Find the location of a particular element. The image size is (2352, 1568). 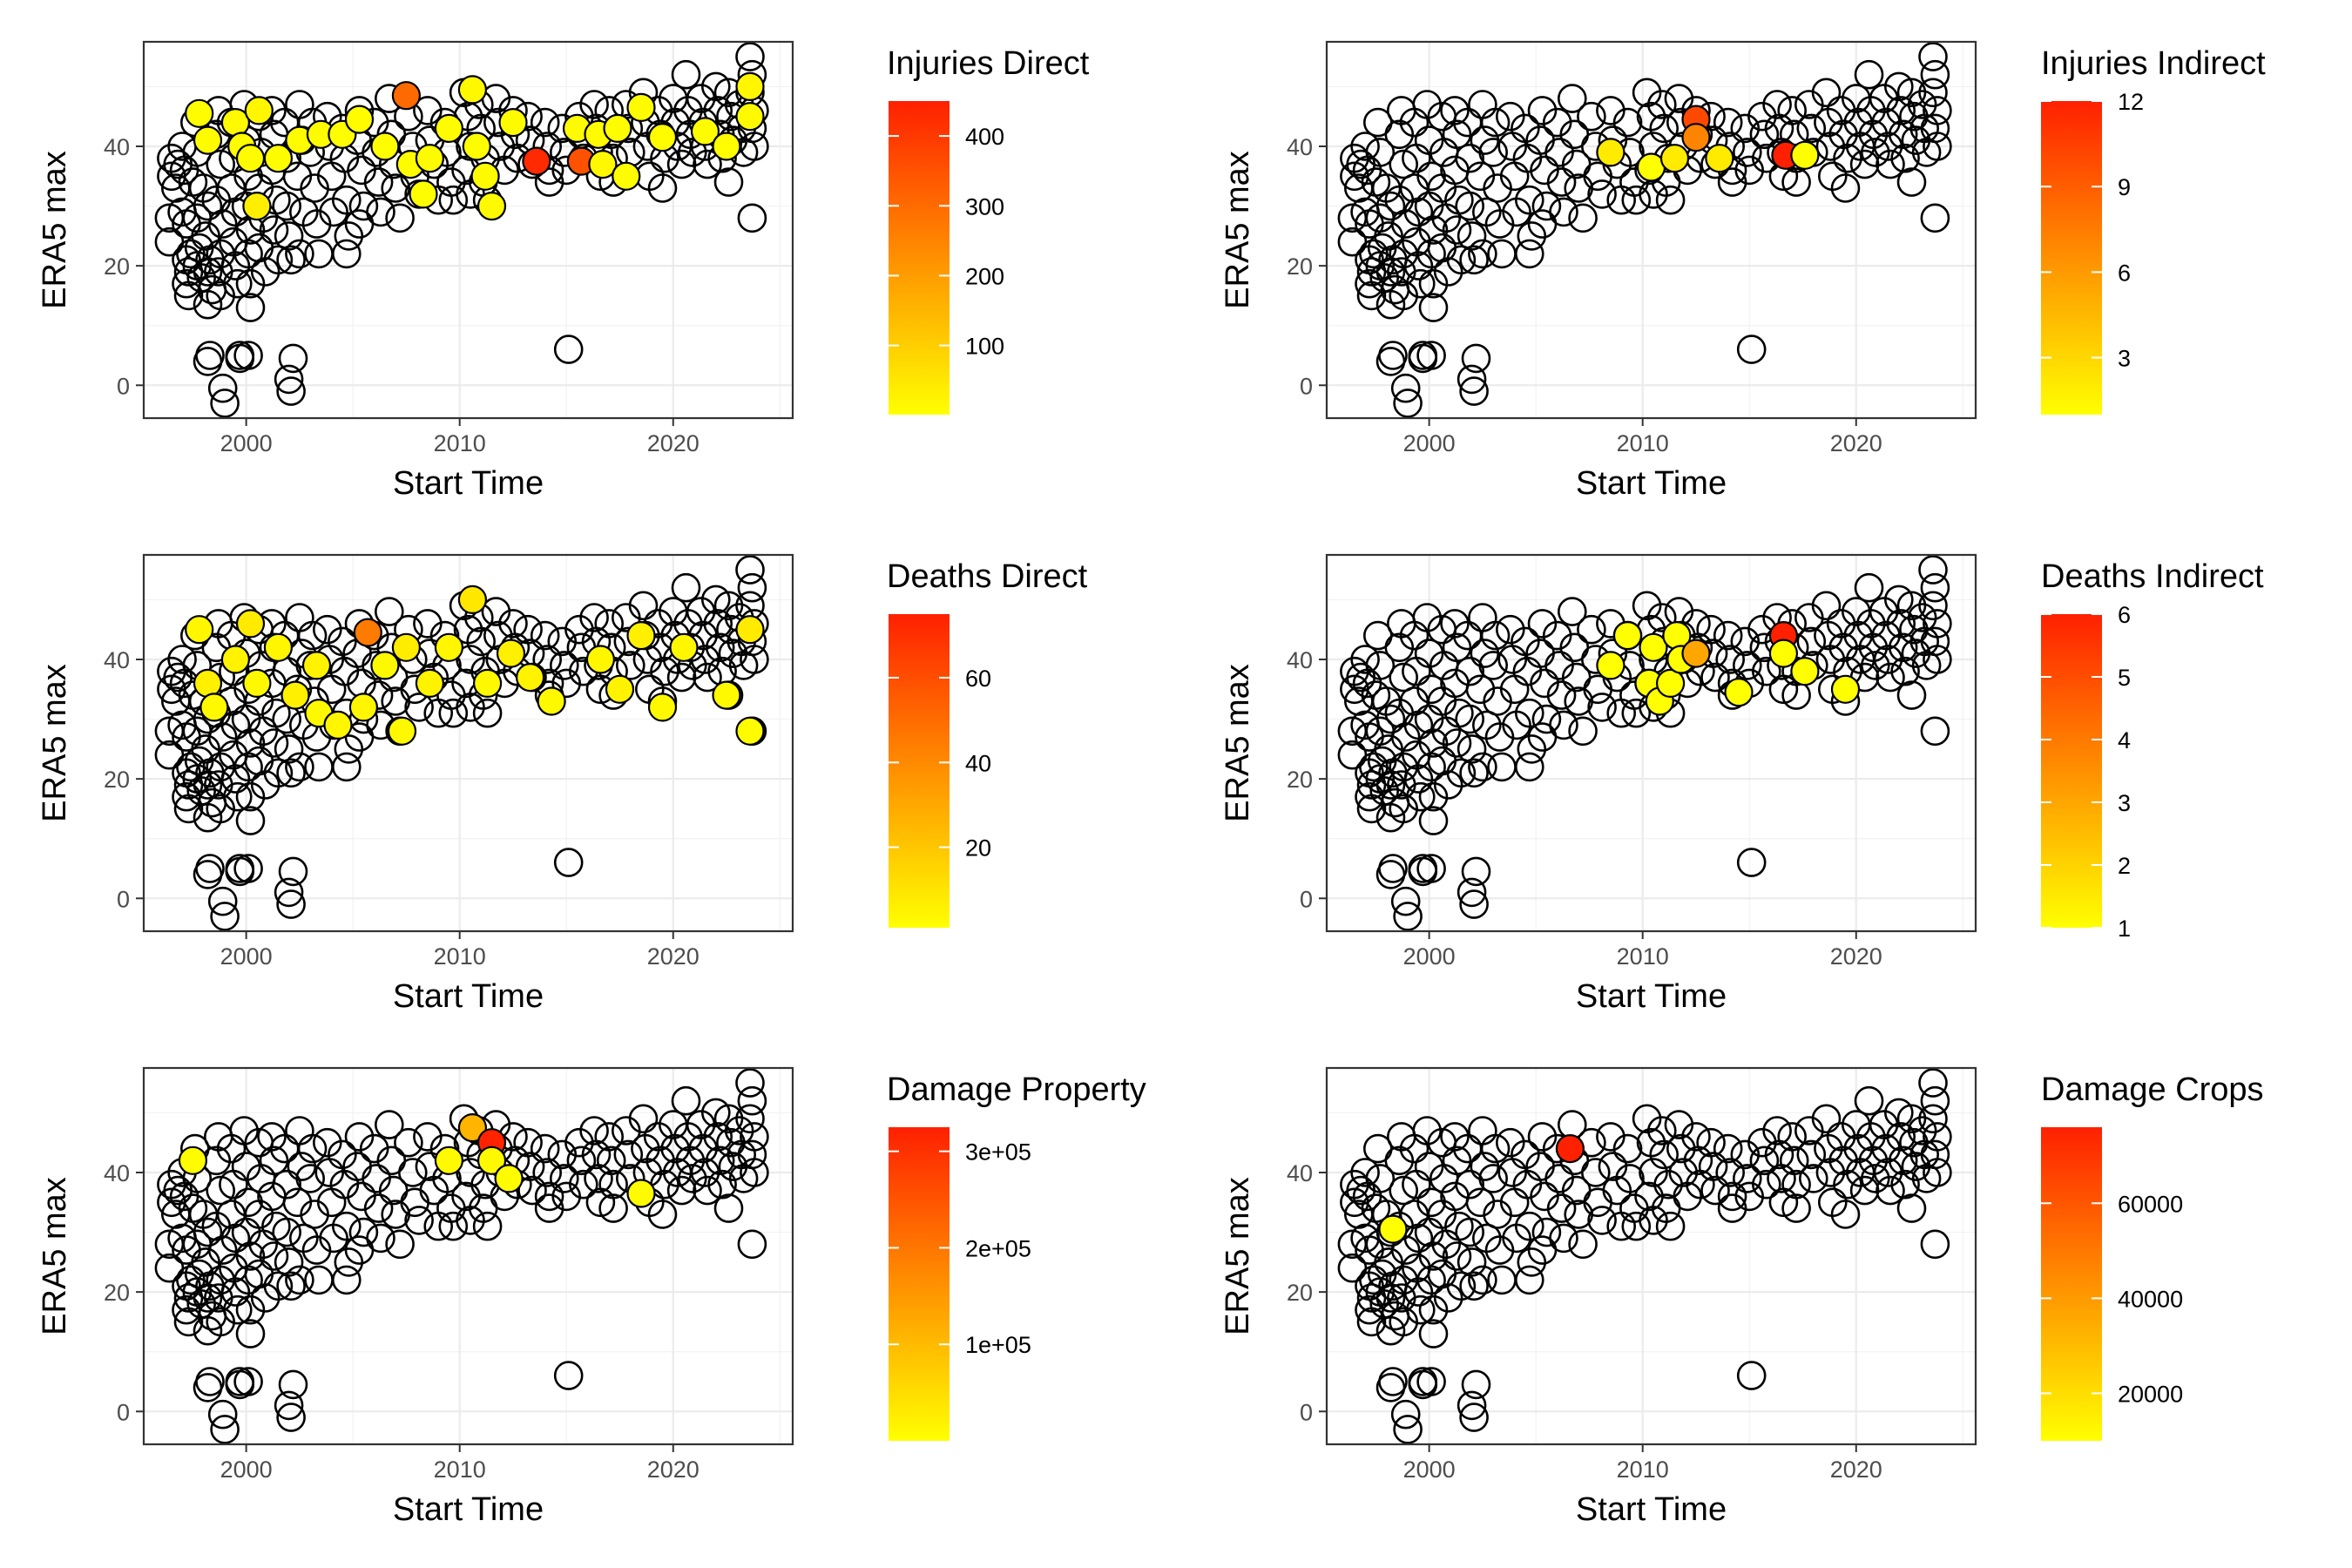

colorbar-label: 60 is located at coordinates (978, 679).